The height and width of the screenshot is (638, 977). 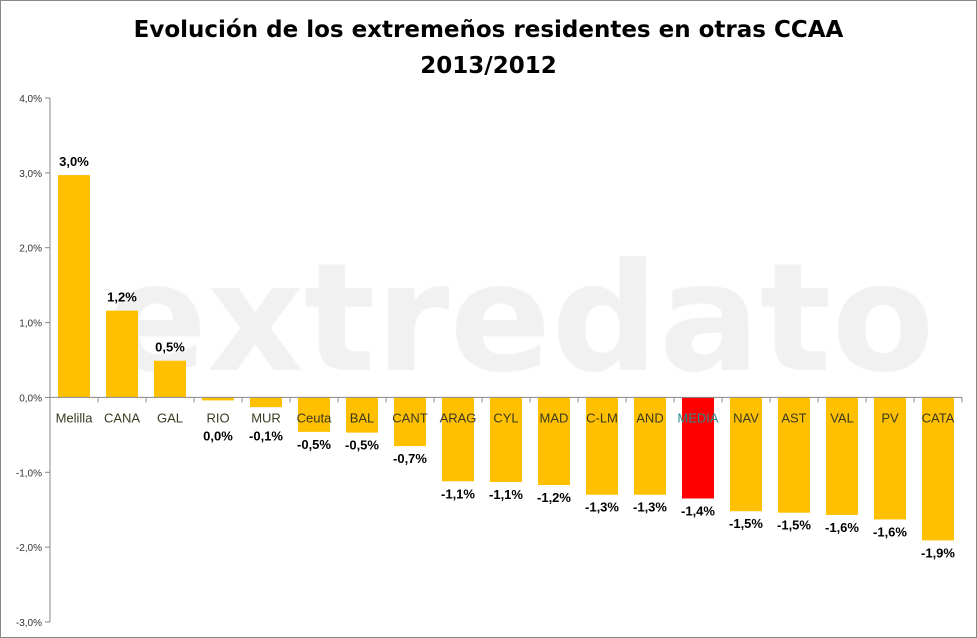 I want to click on bar-val, so click(x=842, y=456).